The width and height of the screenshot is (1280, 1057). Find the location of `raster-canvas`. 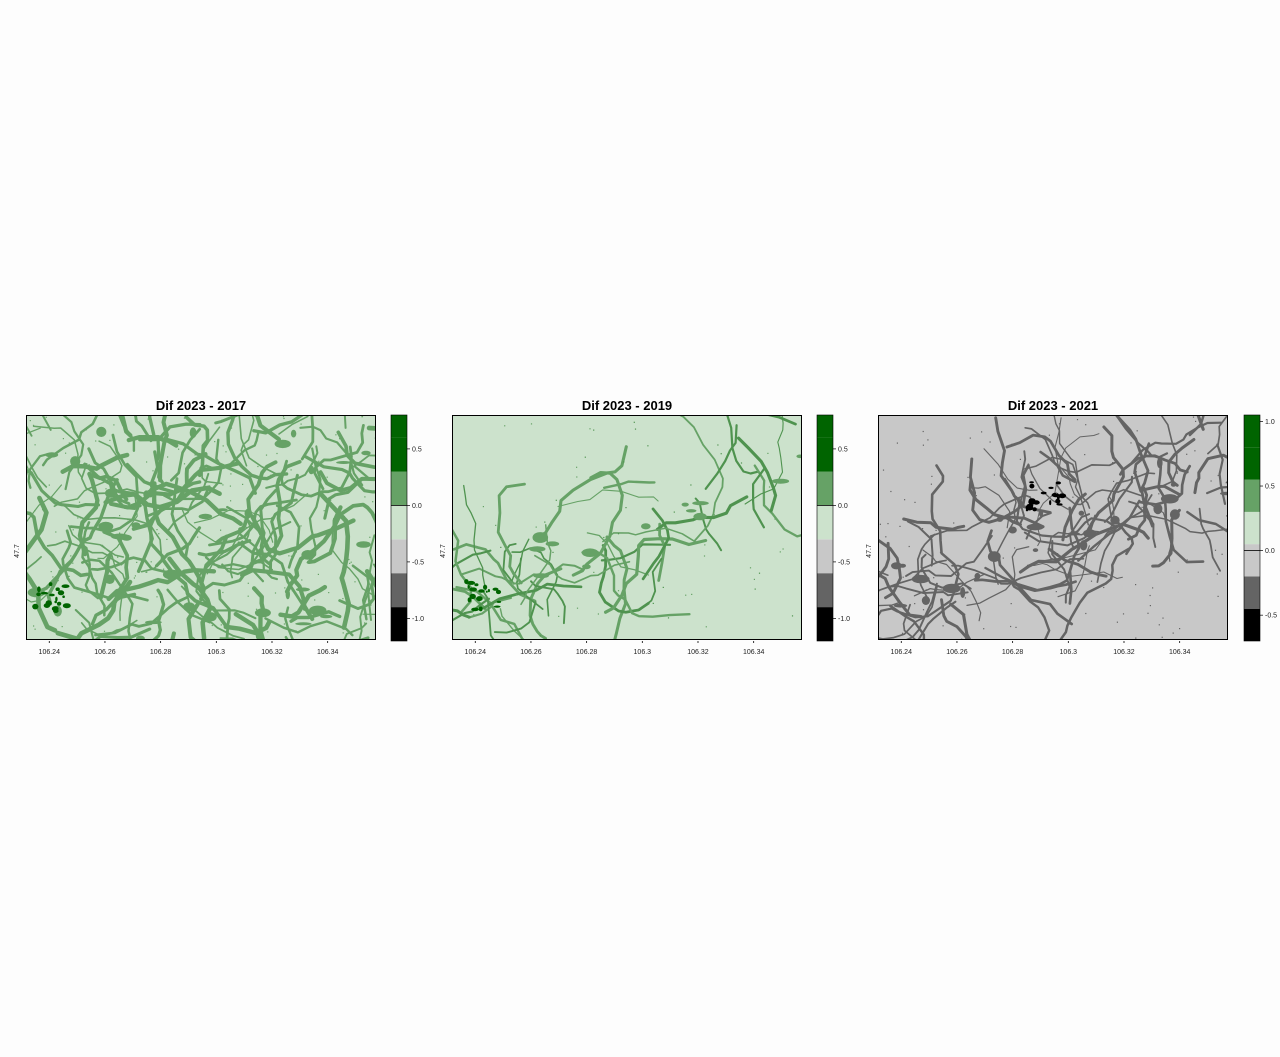

raster-canvas is located at coordinates (627, 527).